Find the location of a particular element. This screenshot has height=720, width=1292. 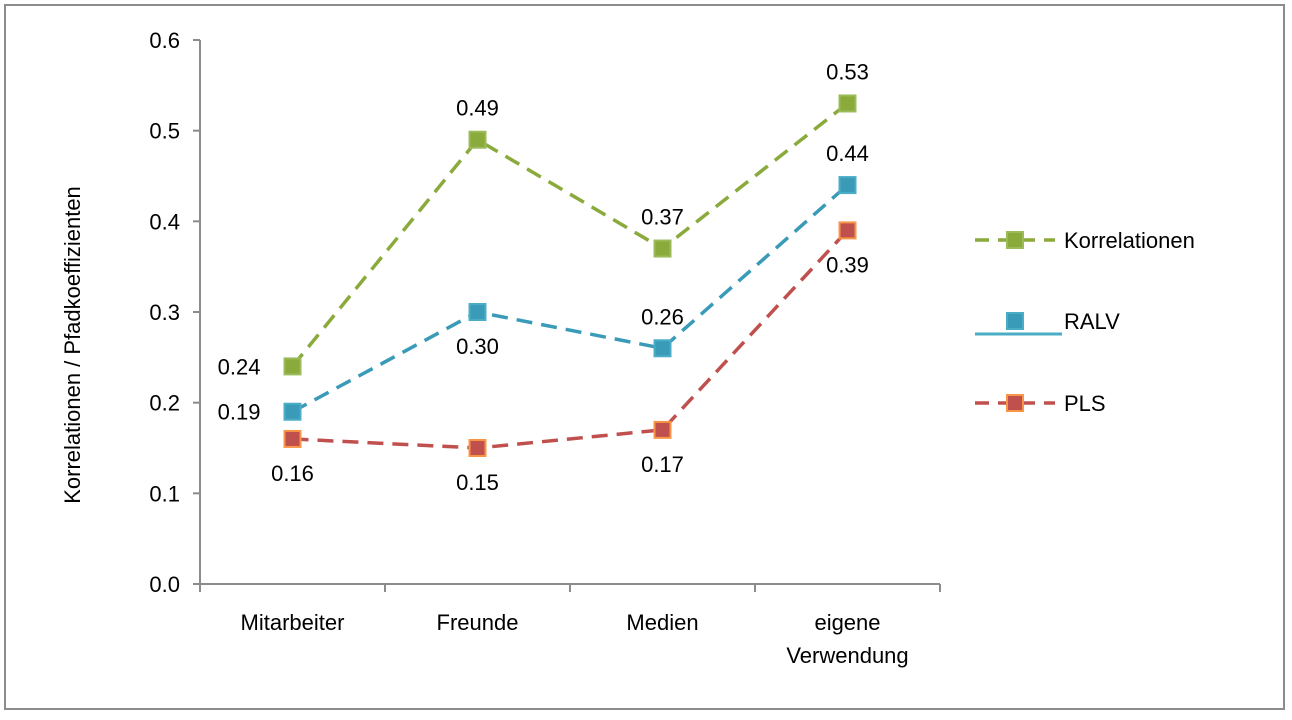

data-label: 0.17 is located at coordinates (662, 464).